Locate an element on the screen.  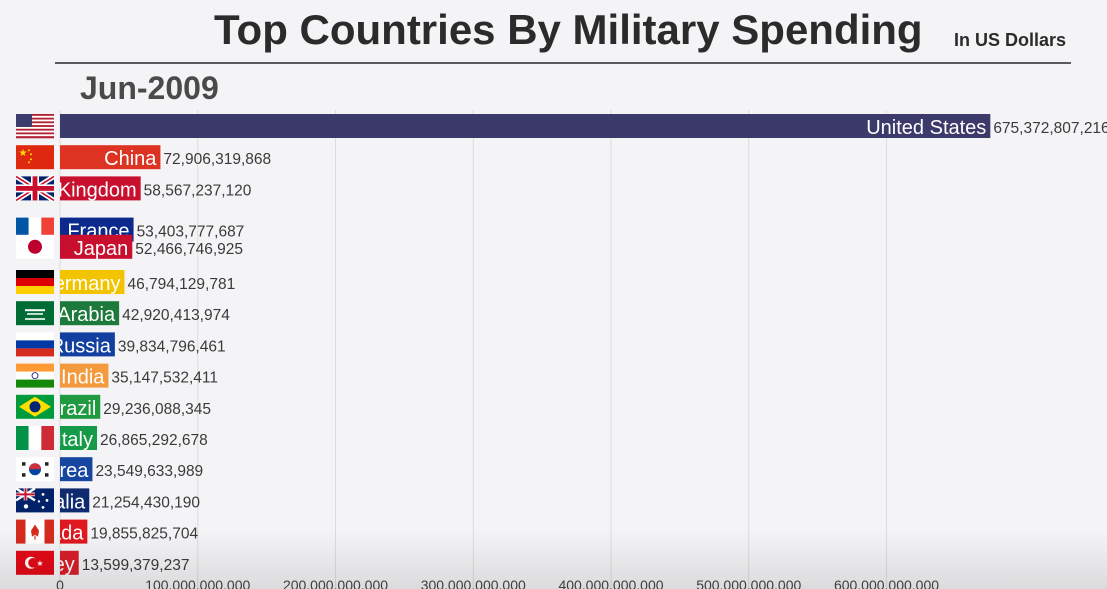
date-label: Jun-2009 is located at coordinates (149, 88).